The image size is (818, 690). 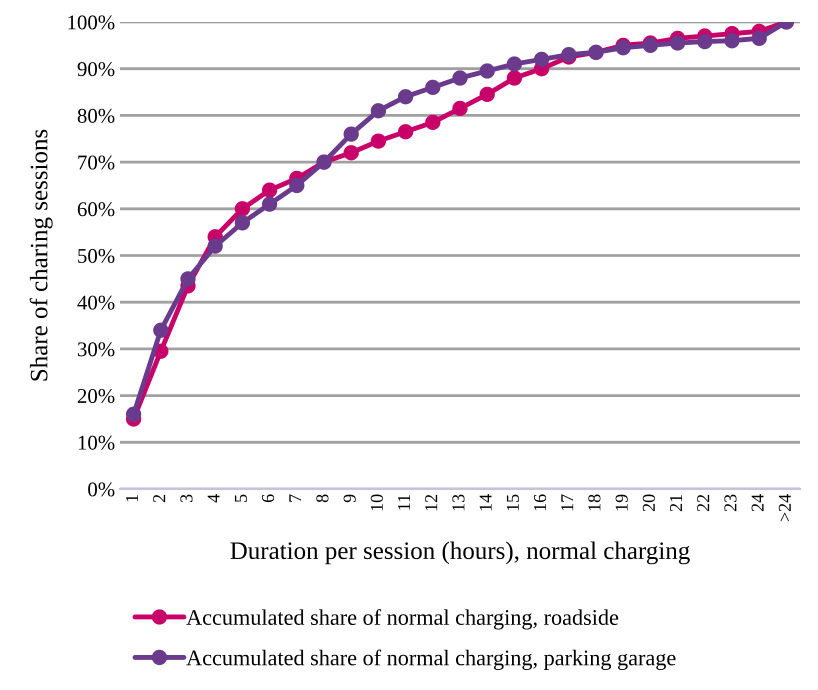 What do you see at coordinates (676, 503) in the screenshot?
I see `x-tick-label: 21` at bounding box center [676, 503].